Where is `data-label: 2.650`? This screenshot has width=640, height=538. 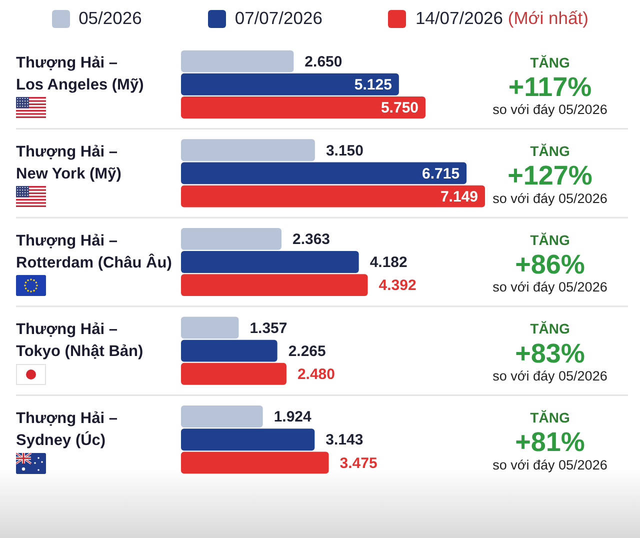 data-label: 2.650 is located at coordinates (323, 61).